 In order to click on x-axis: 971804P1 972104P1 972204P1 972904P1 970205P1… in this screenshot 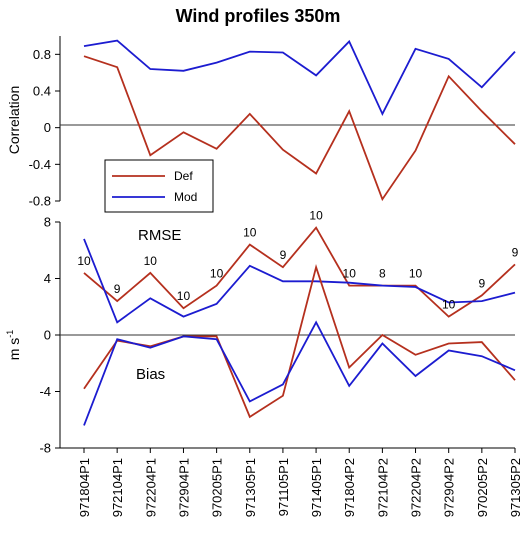, I will do `click(291, 482)`.